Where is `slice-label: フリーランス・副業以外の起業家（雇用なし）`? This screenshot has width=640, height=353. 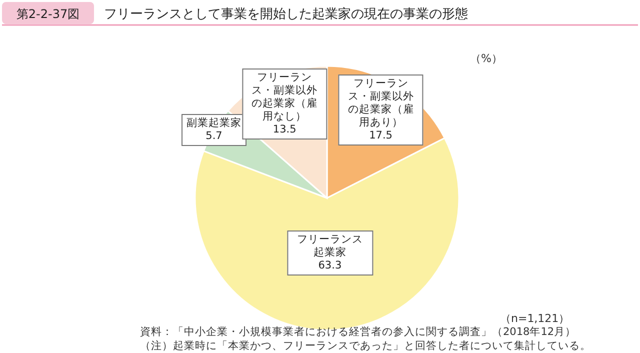
slice-label: フリーランス・副業以外の起業家（雇用なし） is located at coordinates (284, 98).